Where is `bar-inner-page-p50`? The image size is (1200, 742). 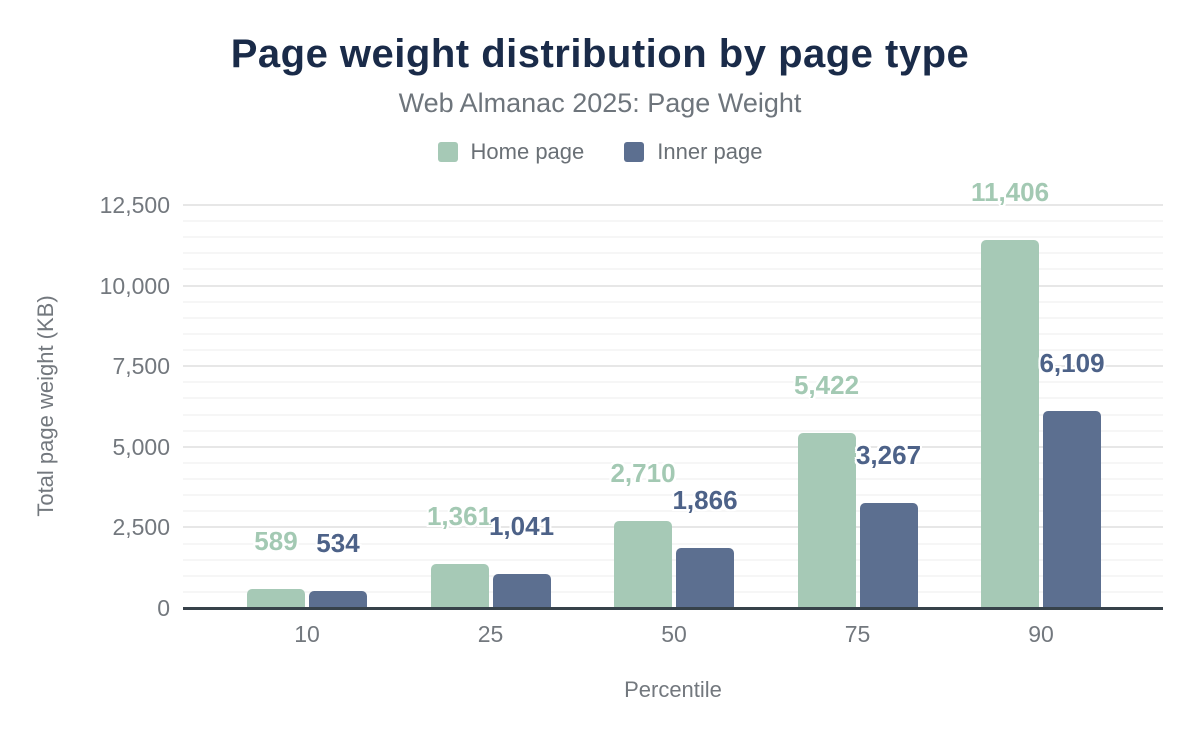 bar-inner-page-p50 is located at coordinates (705, 577).